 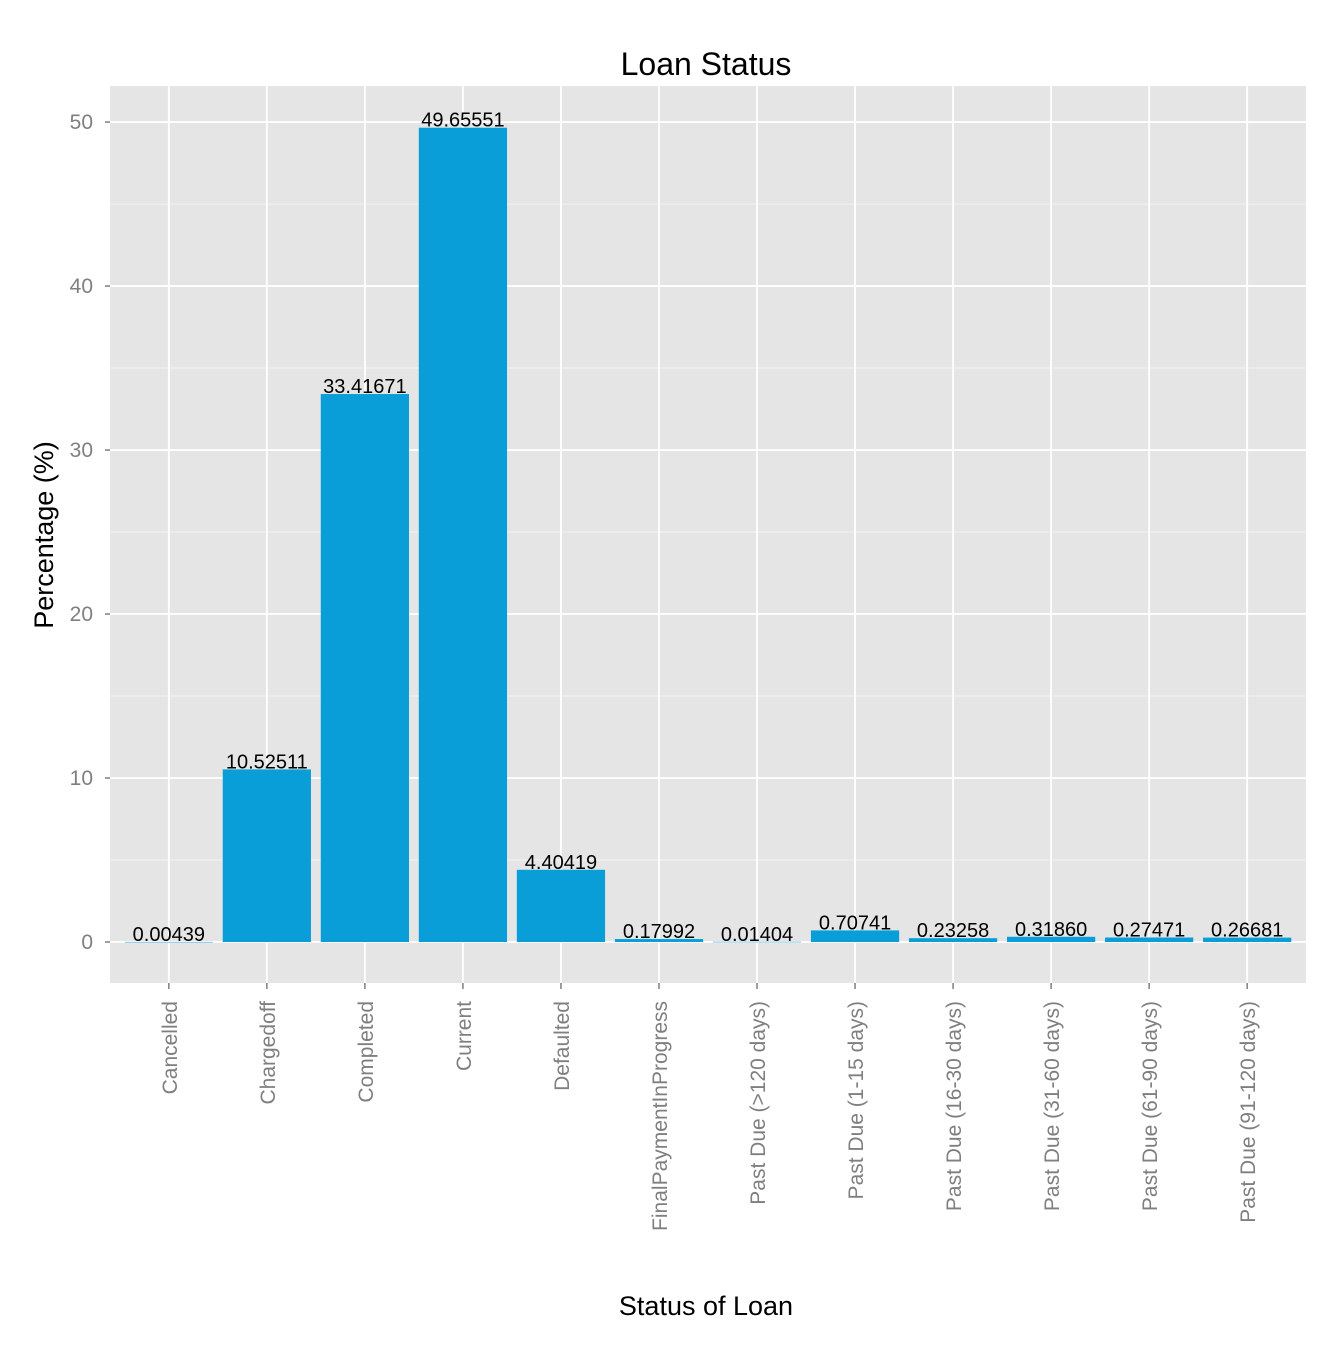 What do you see at coordinates (1052, 1106) in the screenshot?
I see `x-tick-label: Past Due (31-60 days)` at bounding box center [1052, 1106].